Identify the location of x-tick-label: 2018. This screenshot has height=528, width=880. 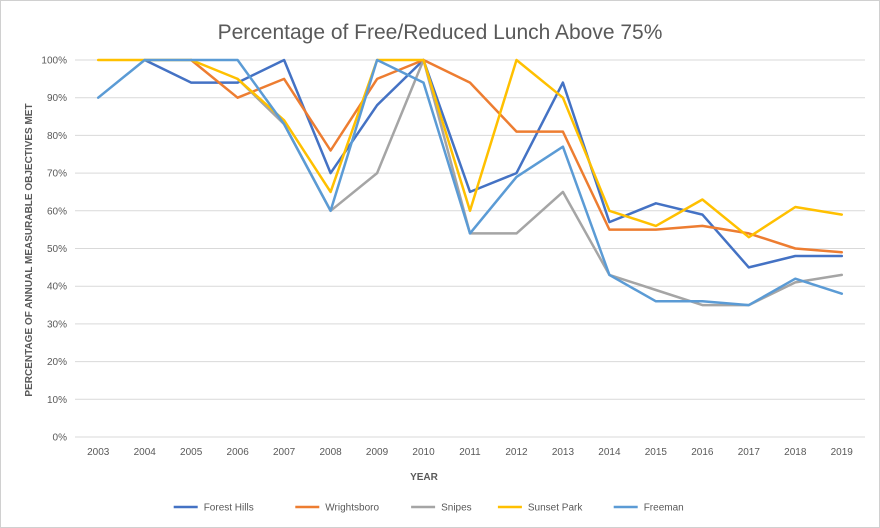
(795, 452).